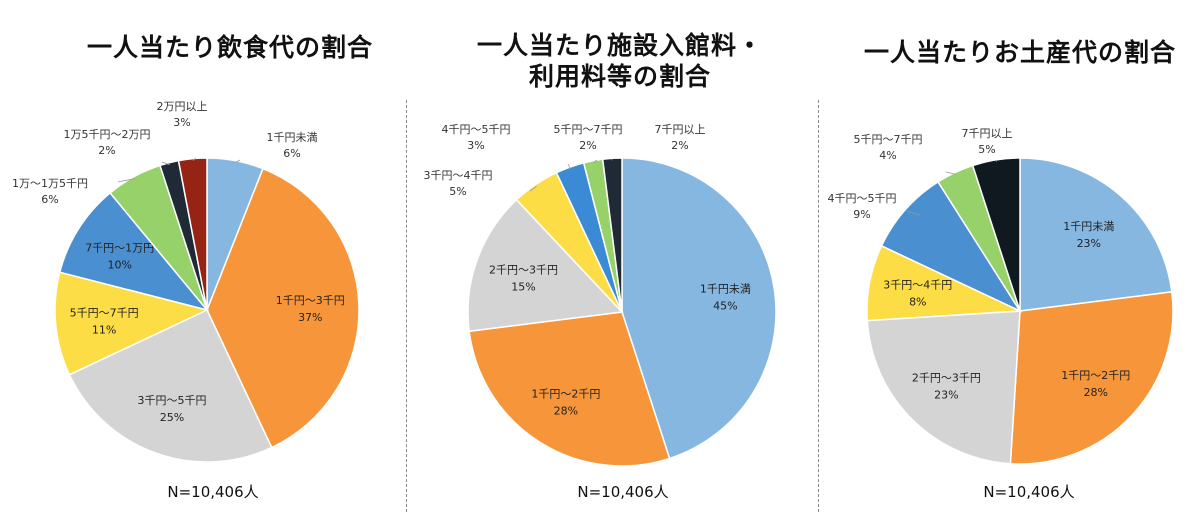 Image resolution: width=1200 pixels, height=512 pixels. I want to click on slice-percent: 9%, so click(861, 214).